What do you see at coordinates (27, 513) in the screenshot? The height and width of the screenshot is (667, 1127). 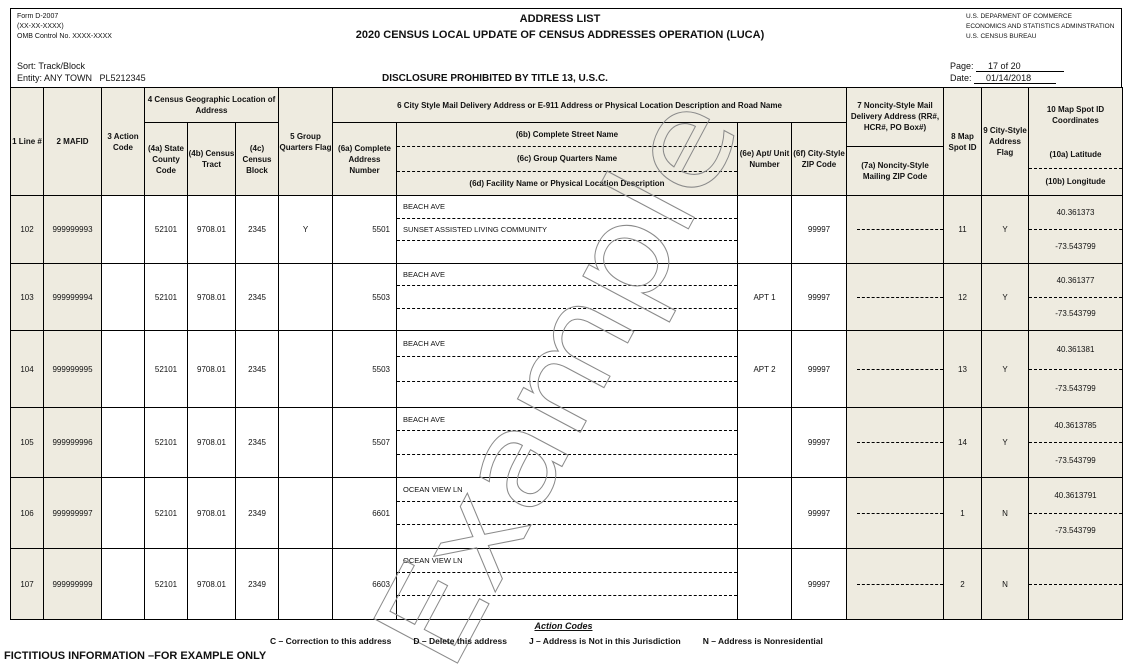 I see `line-number: 106` at bounding box center [27, 513].